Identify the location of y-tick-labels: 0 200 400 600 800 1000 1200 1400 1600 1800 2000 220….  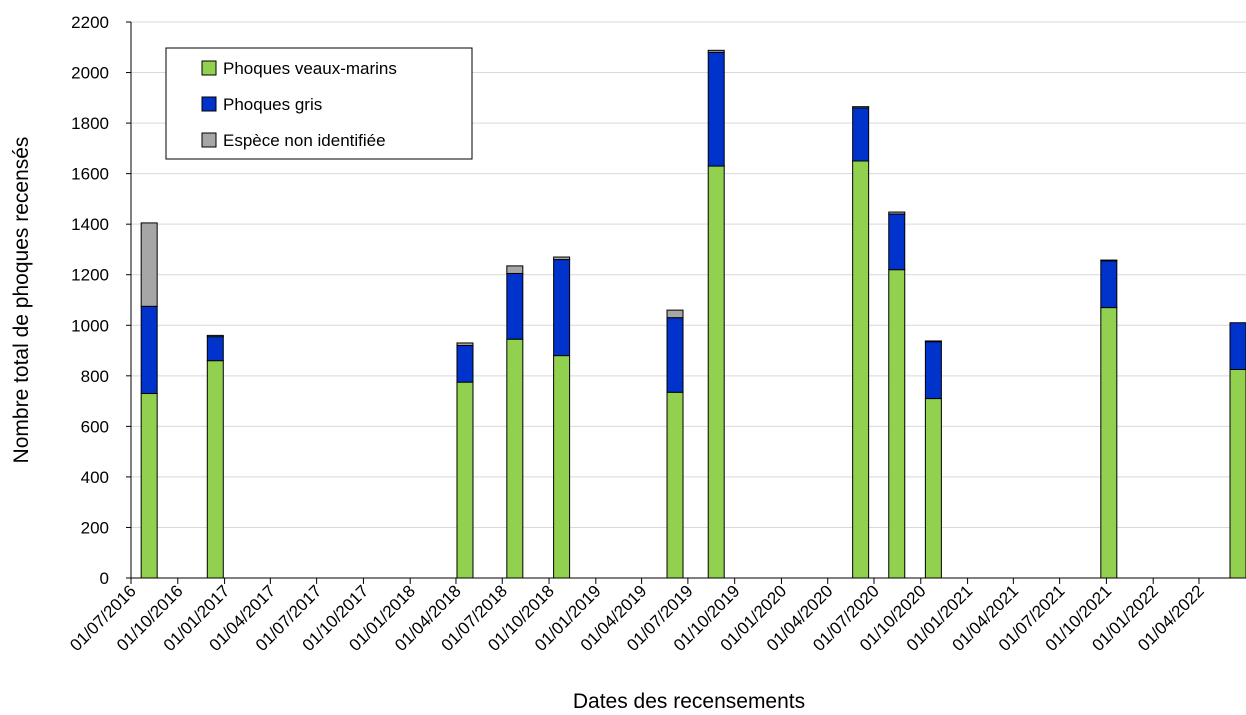
(90, 300).